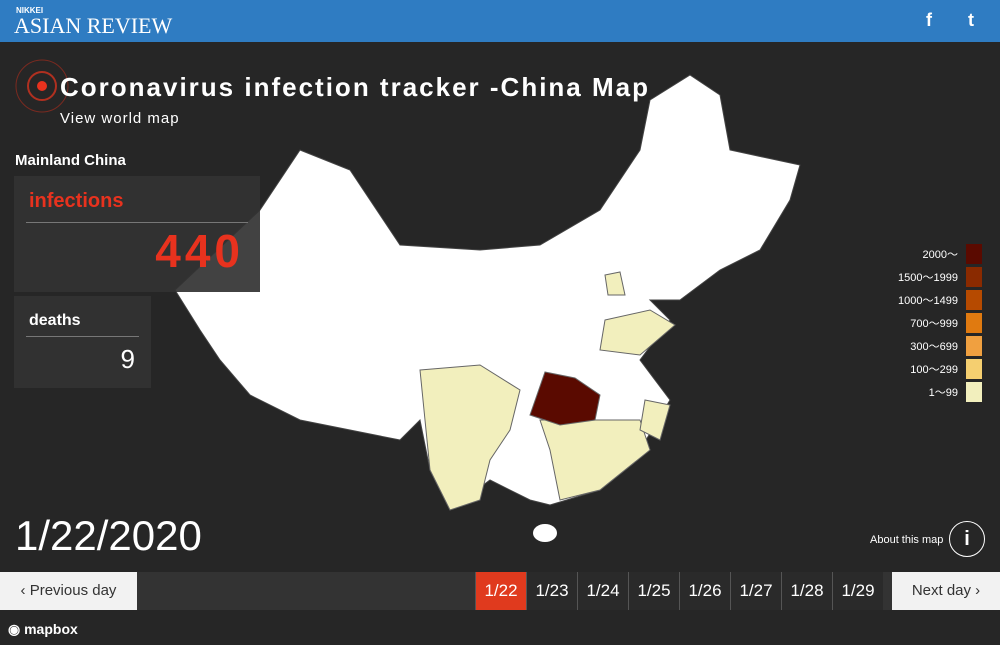  I want to click on previous-label: Previous day, so click(73, 590).